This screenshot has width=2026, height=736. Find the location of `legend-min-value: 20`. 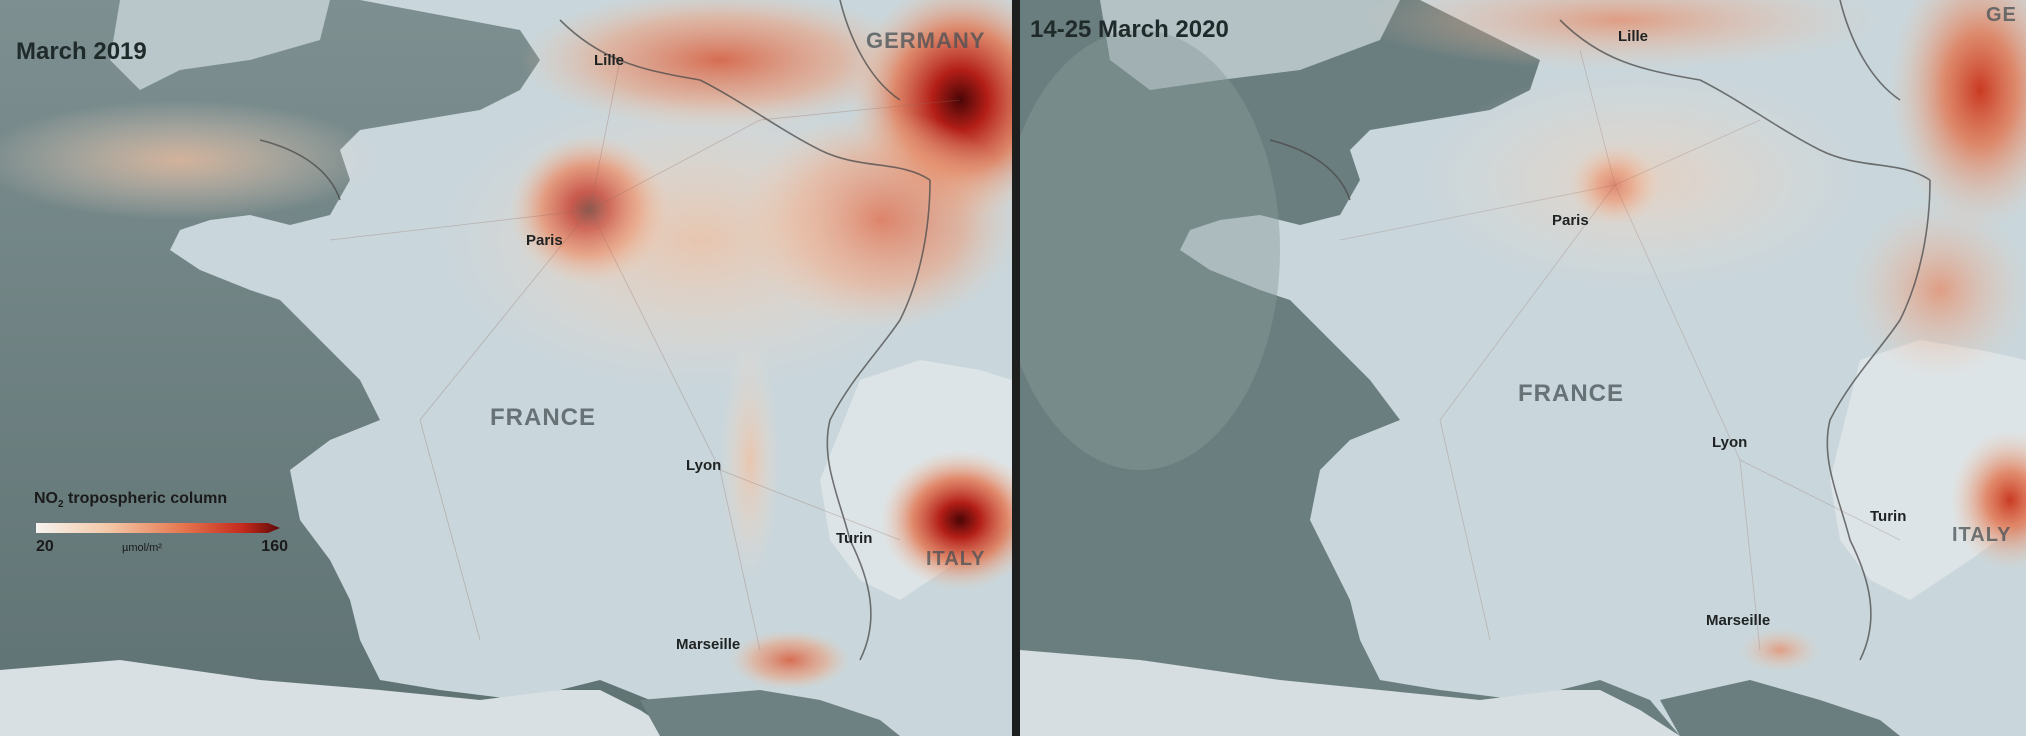

legend-min-value: 20 is located at coordinates (45, 546).